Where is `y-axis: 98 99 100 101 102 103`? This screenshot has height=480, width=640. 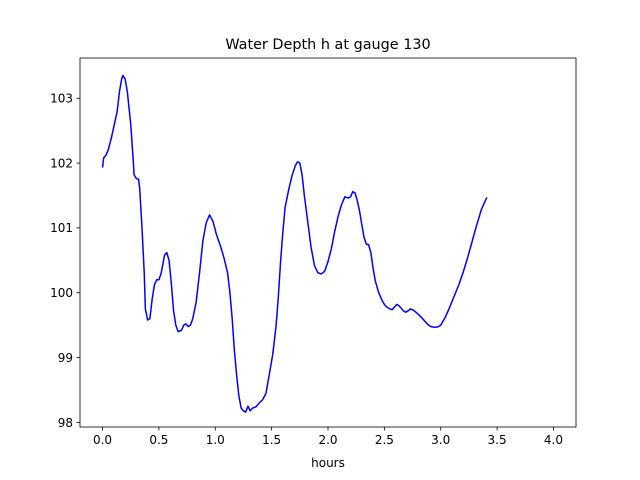
y-axis: 98 99 100 101 102 103 is located at coordinates (65, 261).